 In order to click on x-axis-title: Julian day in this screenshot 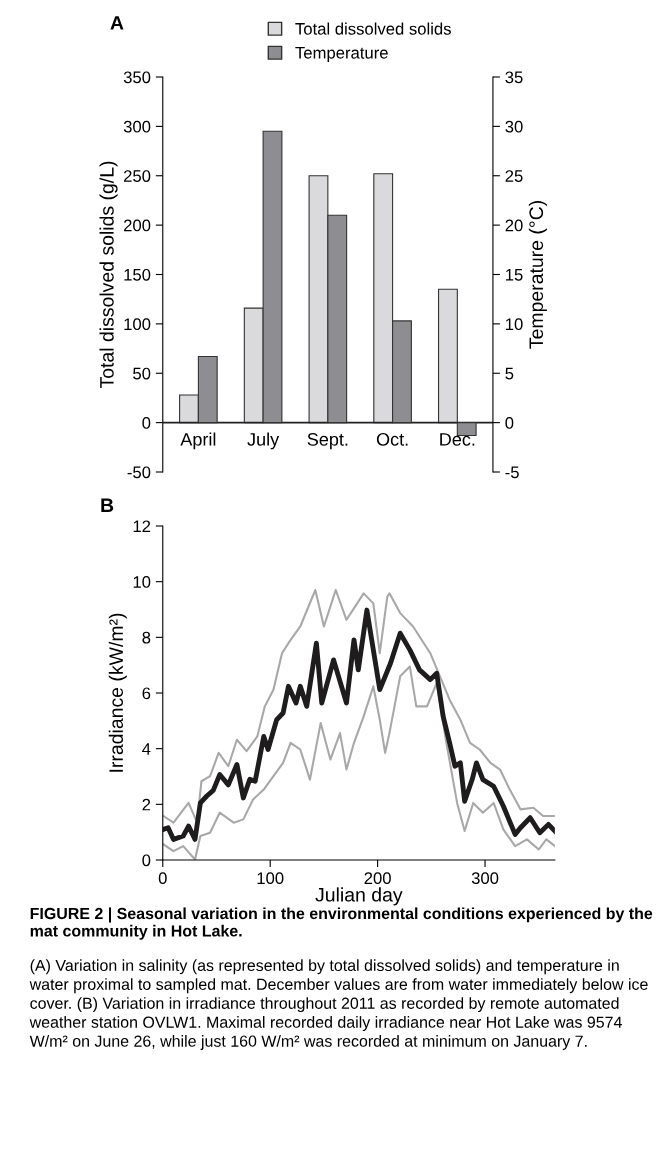, I will do `click(359, 896)`.